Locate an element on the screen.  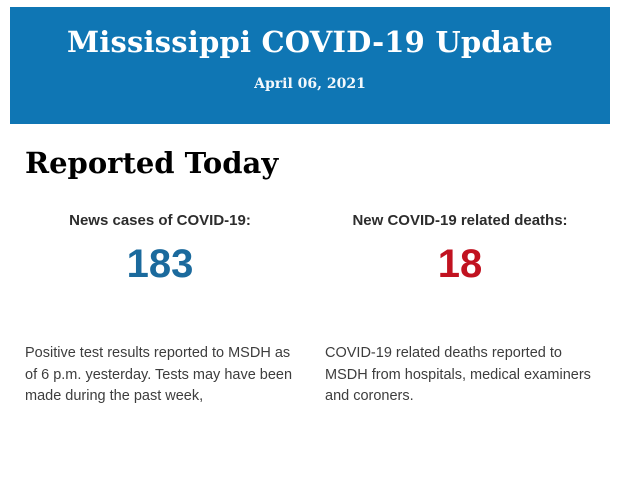
description-line: MSDH from hospitals, medical examiners is located at coordinates (458, 374).